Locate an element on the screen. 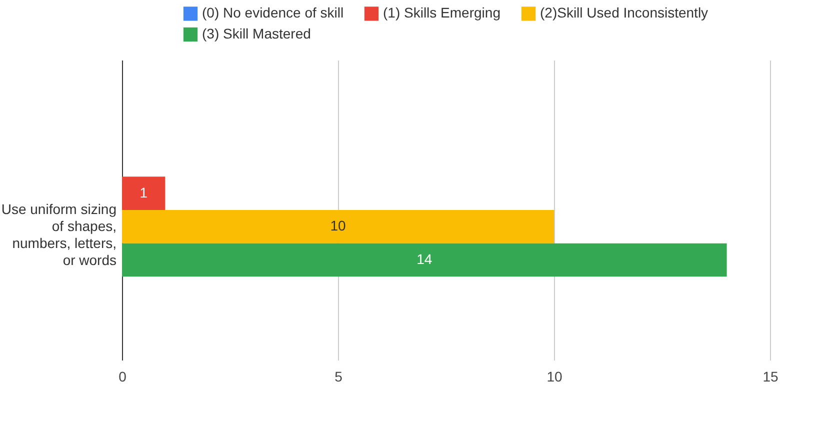 The image size is (836, 421). x-tick-label: 15 is located at coordinates (770, 376).